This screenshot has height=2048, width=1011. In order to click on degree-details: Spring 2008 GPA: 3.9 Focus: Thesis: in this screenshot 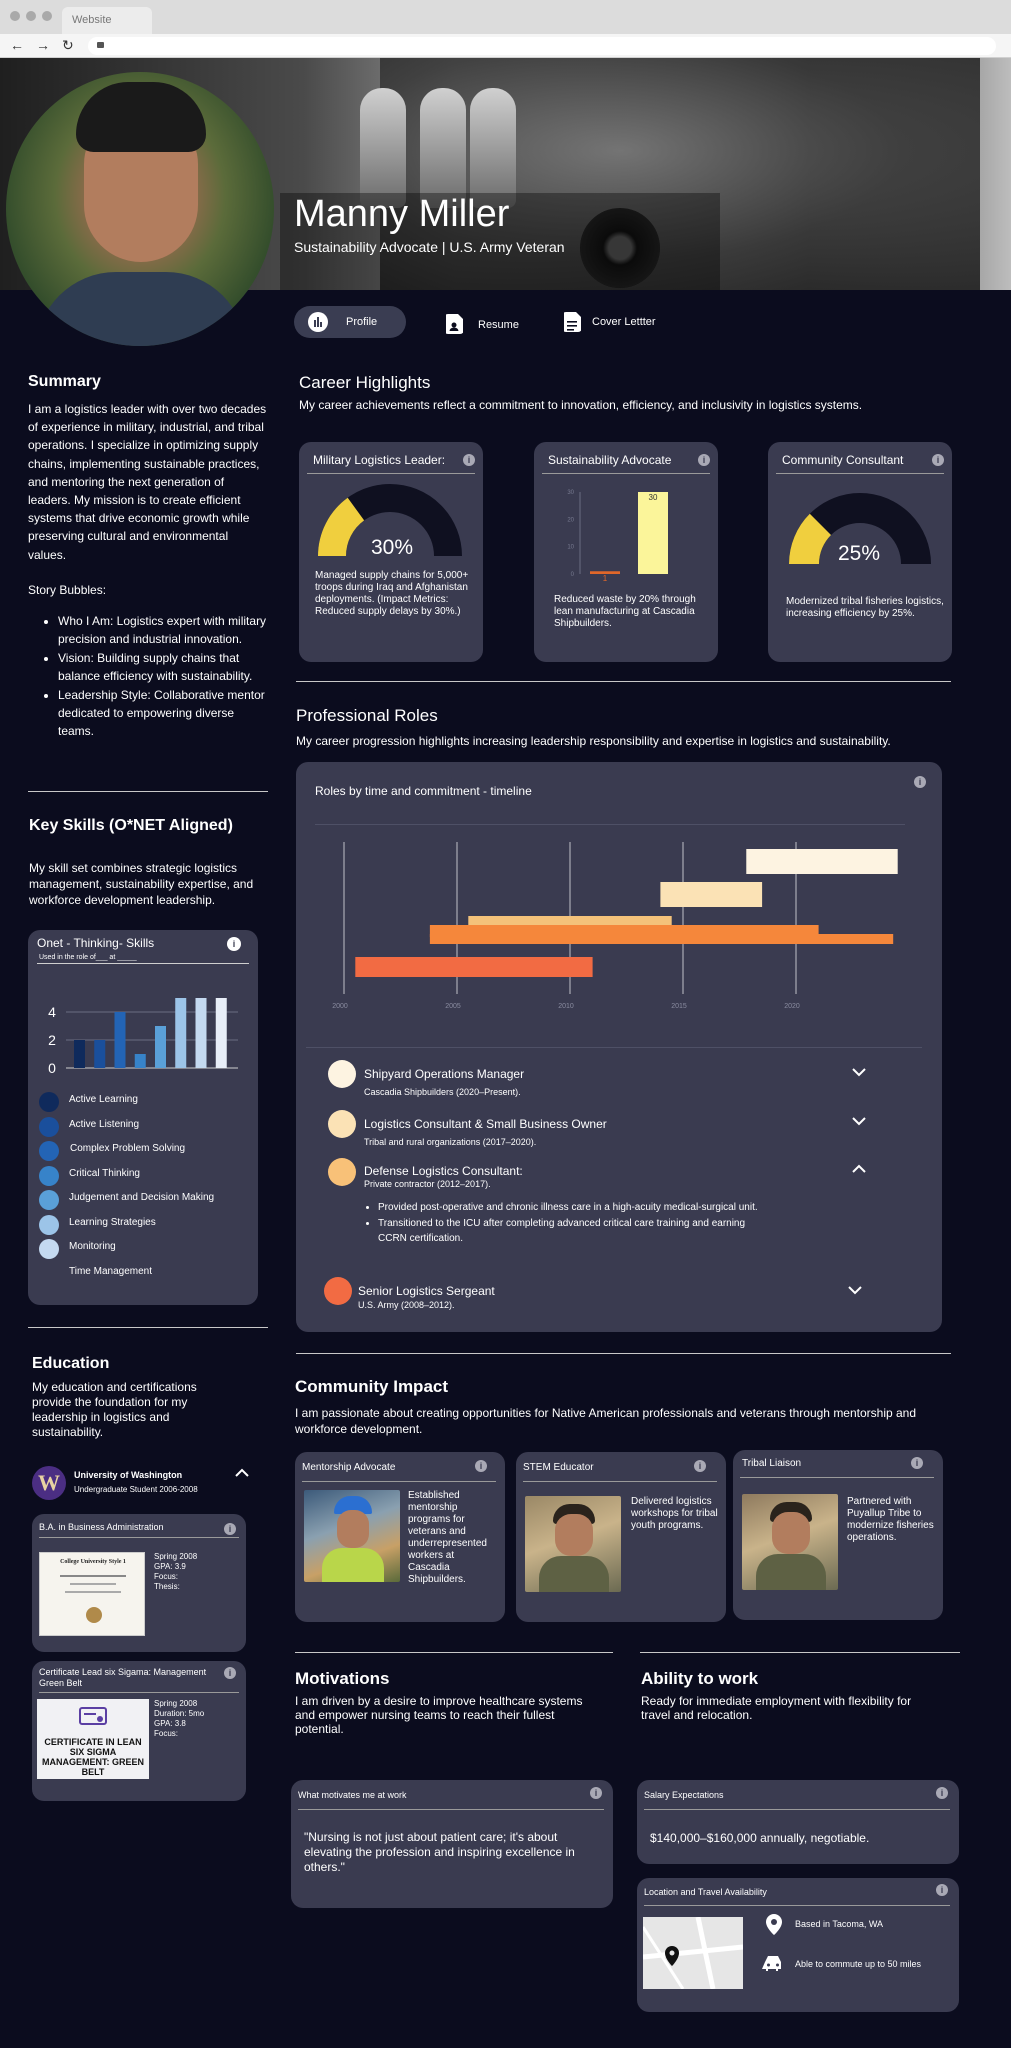, I will do `click(175, 1572)`.